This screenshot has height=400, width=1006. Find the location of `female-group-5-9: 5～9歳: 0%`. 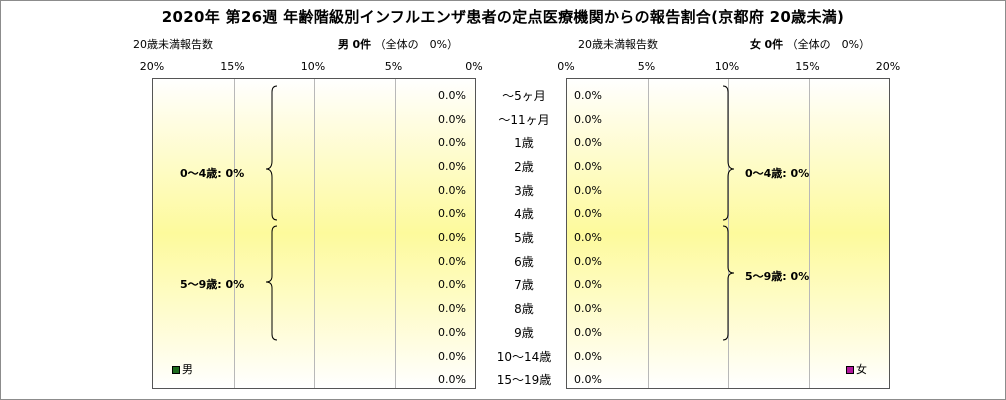

female-group-5-9: 5～9歳: 0% is located at coordinates (777, 276).